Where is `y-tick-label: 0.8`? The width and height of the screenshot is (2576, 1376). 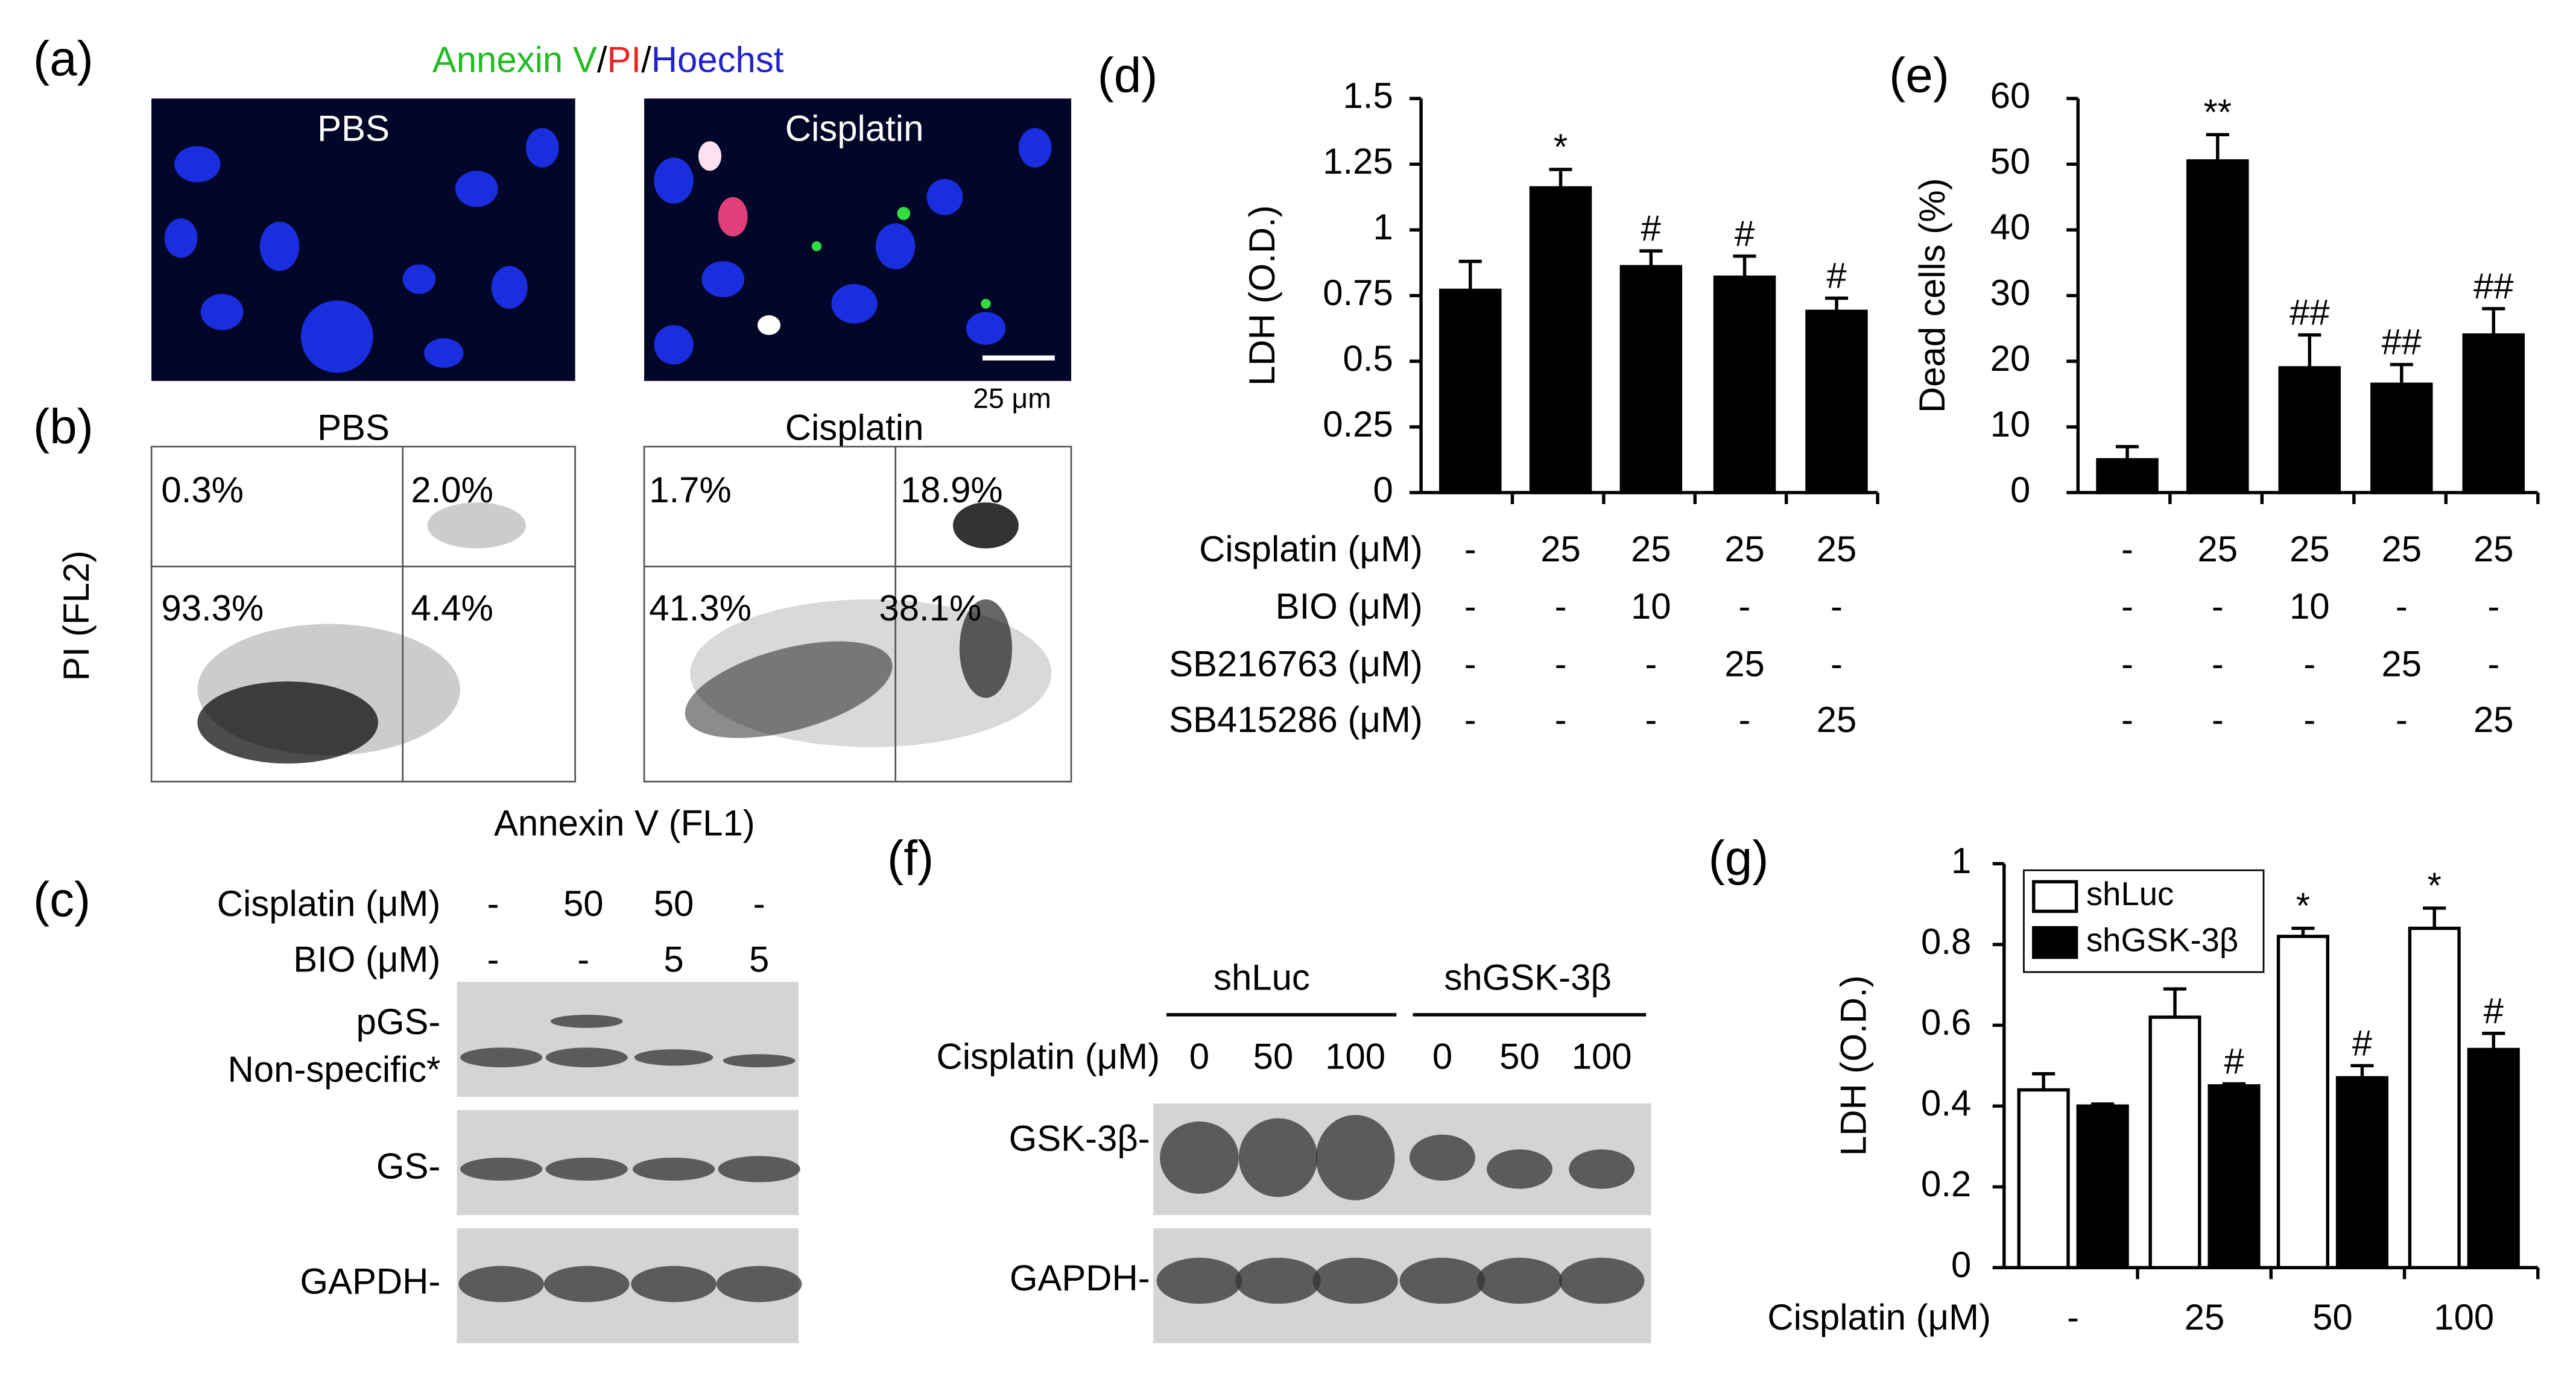 y-tick-label: 0.8 is located at coordinates (1946, 941).